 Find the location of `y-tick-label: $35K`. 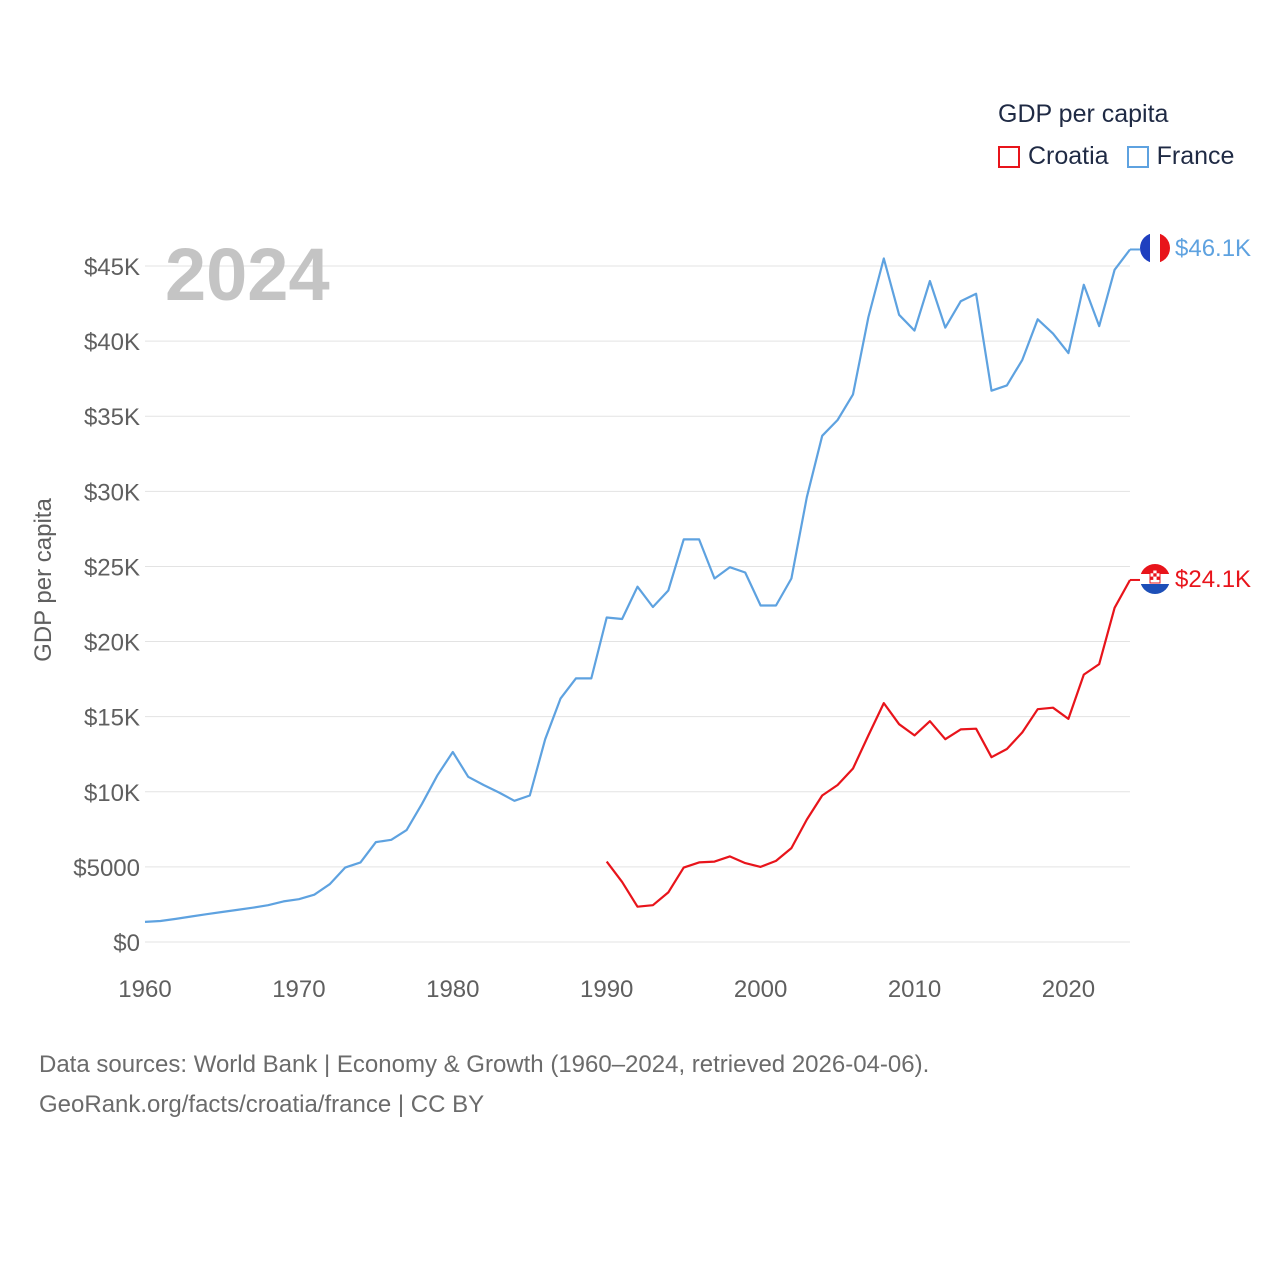

y-tick-label: $35K is located at coordinates (112, 417).